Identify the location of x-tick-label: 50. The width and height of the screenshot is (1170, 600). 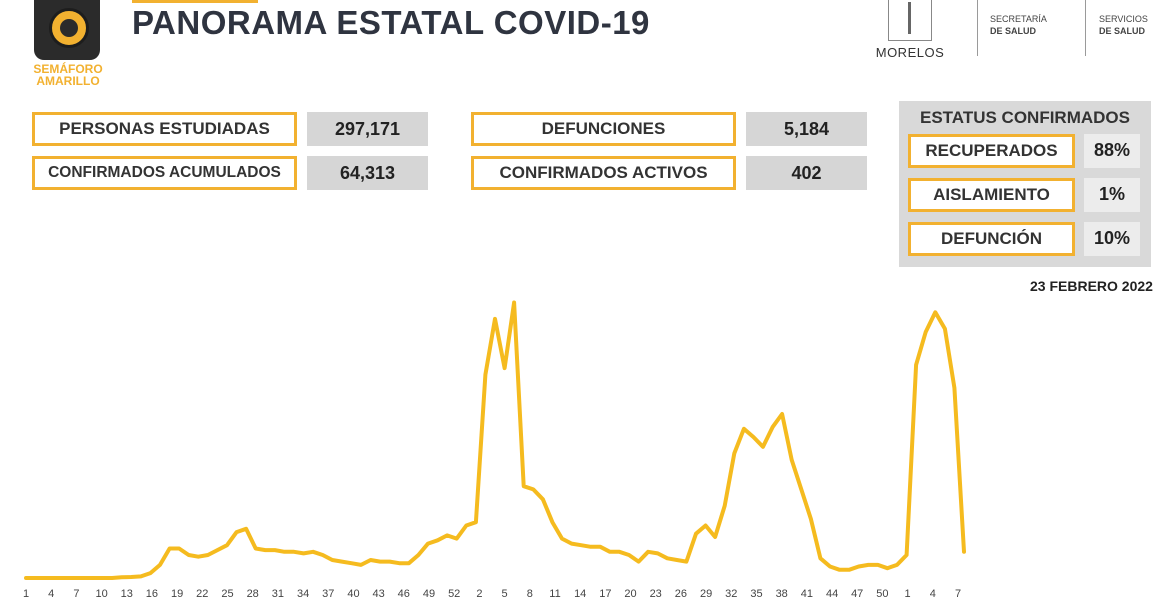
(882, 594).